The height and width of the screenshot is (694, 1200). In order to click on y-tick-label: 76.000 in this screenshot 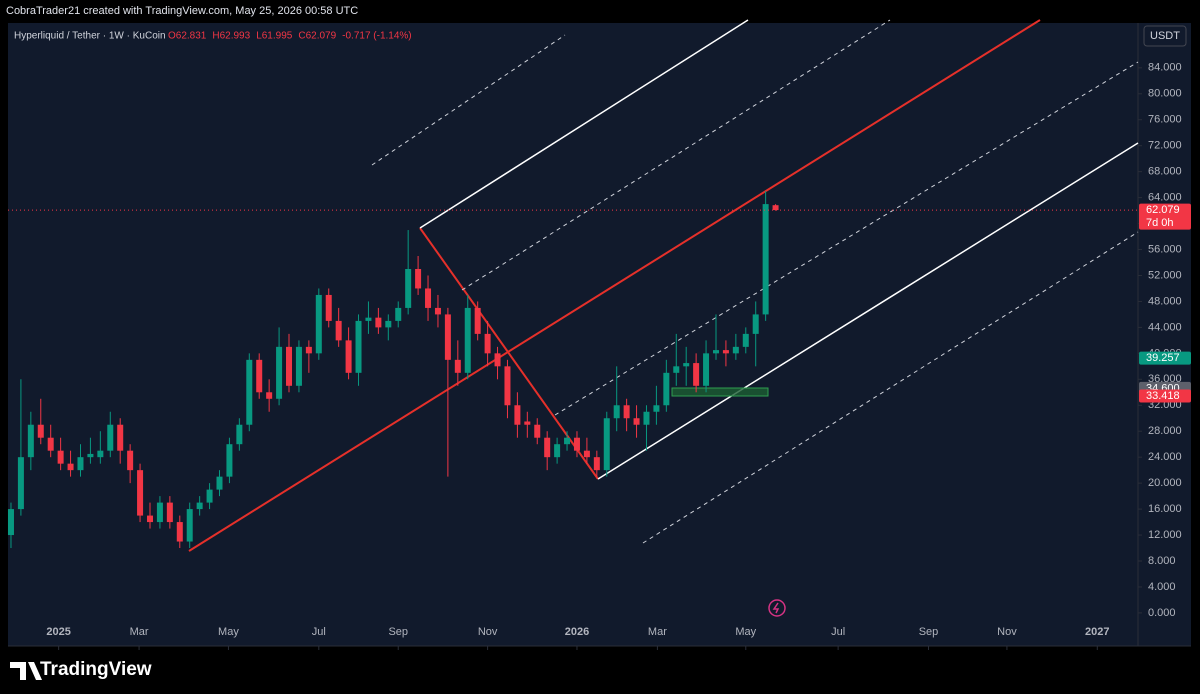, I will do `click(1165, 120)`.